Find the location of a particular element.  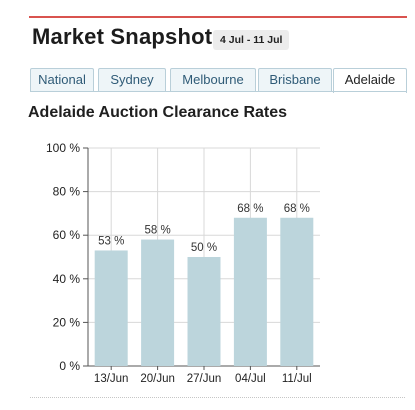

x-tick-label: 27/Jun is located at coordinates (204, 379).